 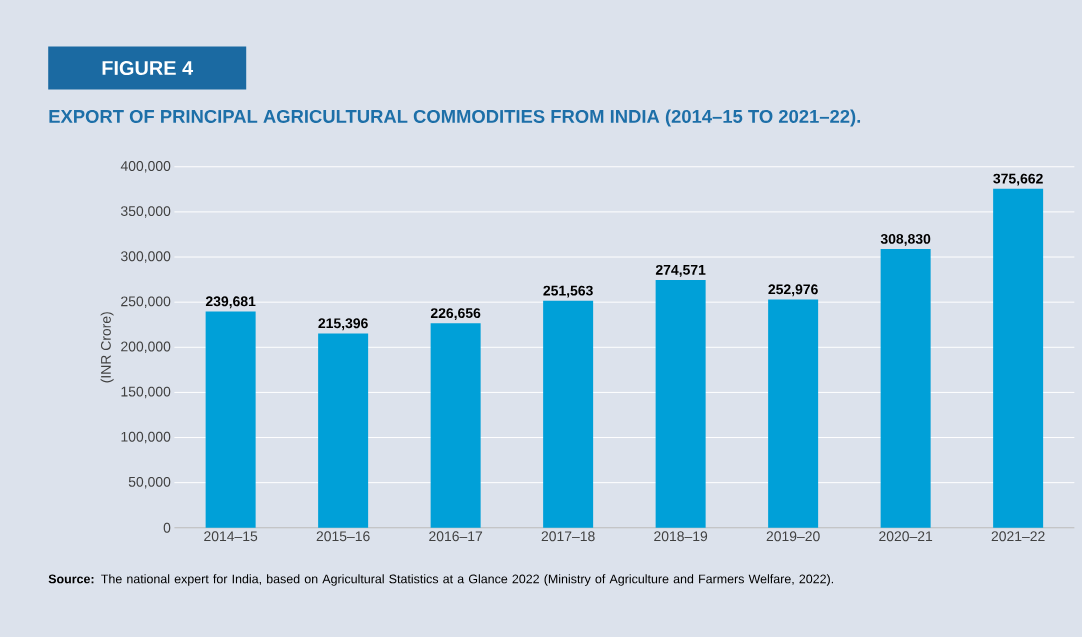 What do you see at coordinates (568, 536) in the screenshot?
I see `x-tick-label: 2017–18` at bounding box center [568, 536].